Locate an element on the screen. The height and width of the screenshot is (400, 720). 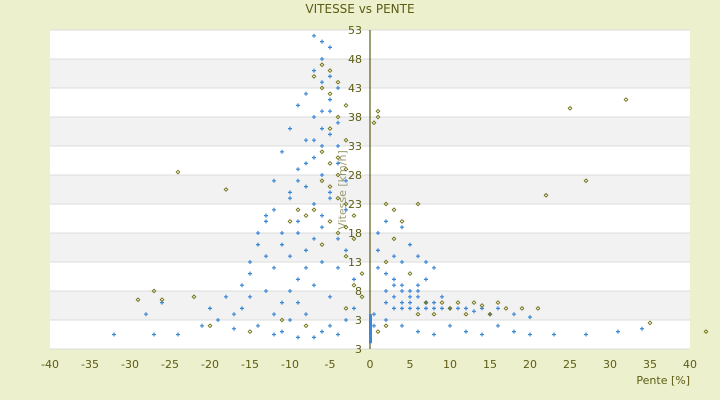
y-tick-label: 53 is located at coordinates (355, 30).